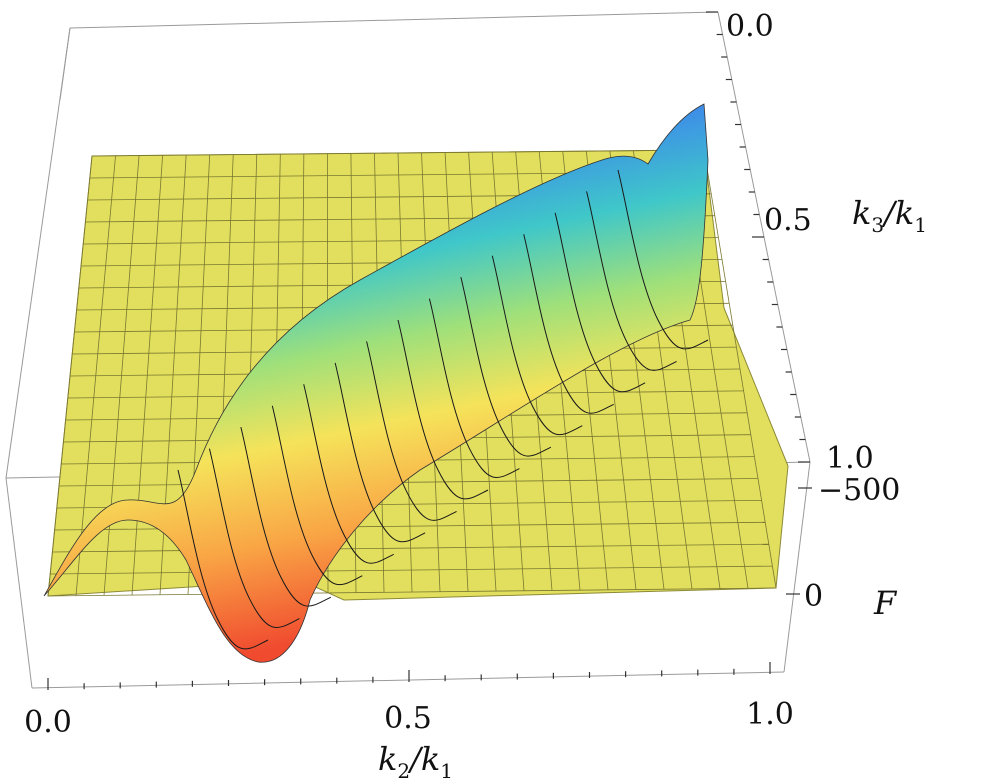 Image resolution: width=1000 pixels, height=780 pixels. I want to click on x-title-var: k, so click(387, 759).